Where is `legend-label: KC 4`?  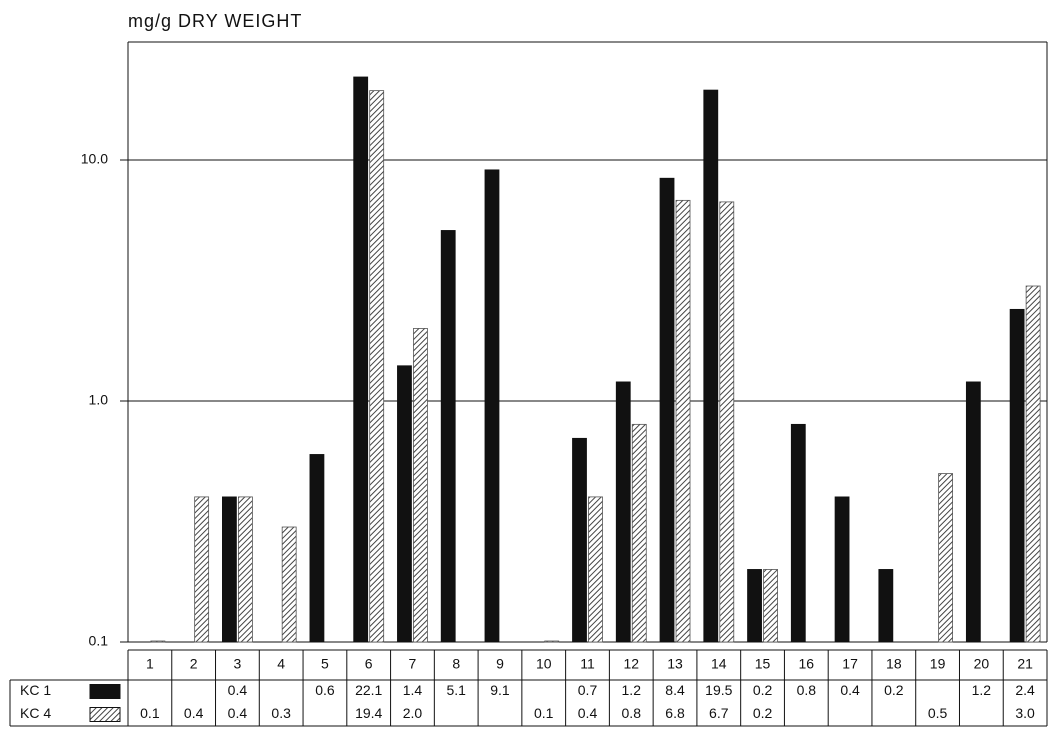 legend-label: KC 4 is located at coordinates (35, 713).